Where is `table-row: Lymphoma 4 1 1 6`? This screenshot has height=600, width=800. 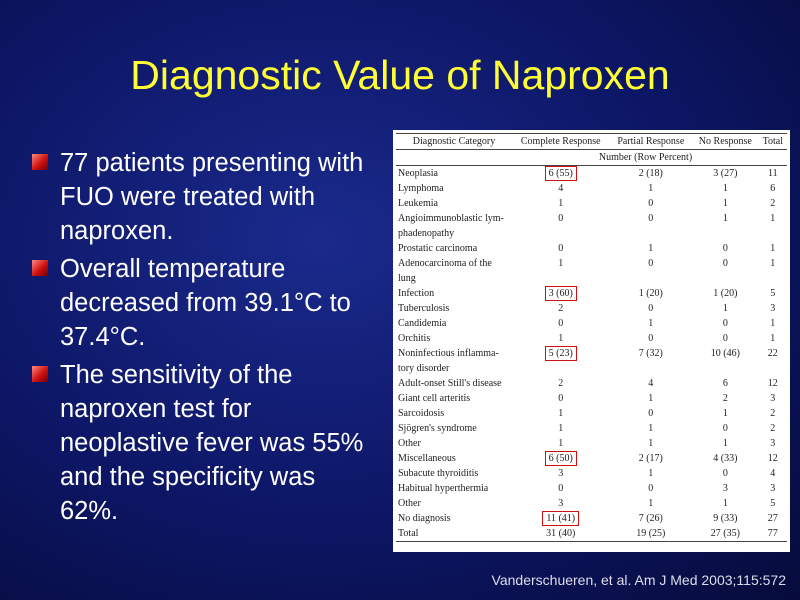
table-row: Lymphoma 4 1 1 6 is located at coordinates (591, 188).